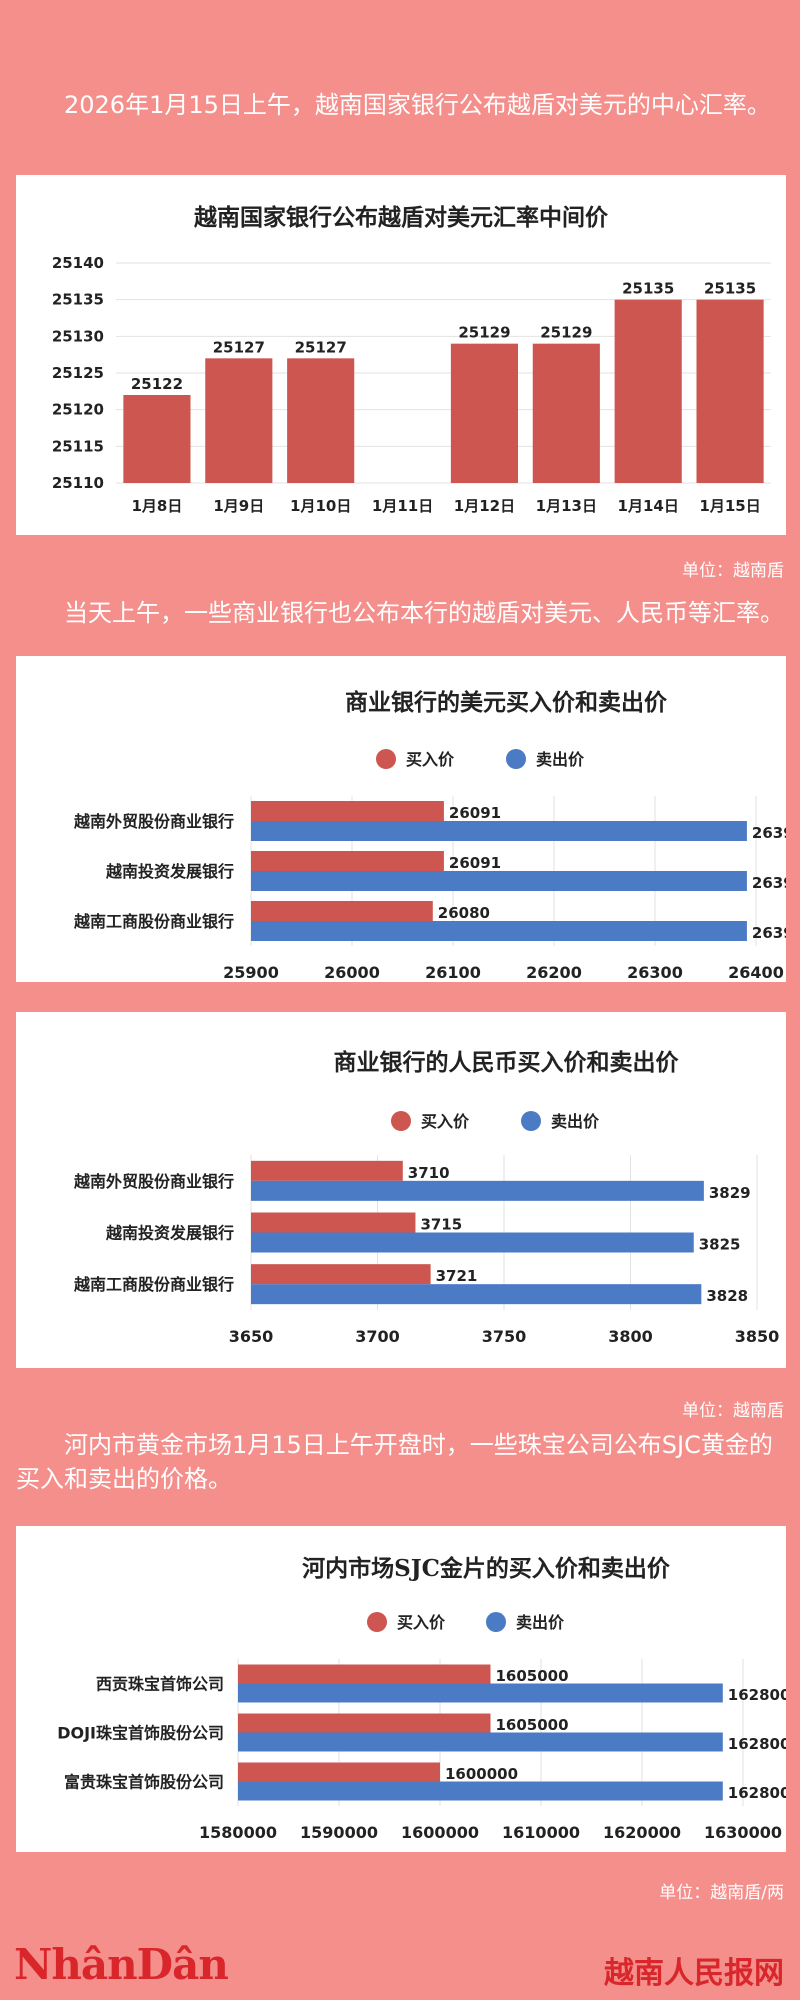 Image resolution: width=800 pixels, height=2000 pixels. I want to click on nhandan-logo: NhânDân, so click(121, 1964).